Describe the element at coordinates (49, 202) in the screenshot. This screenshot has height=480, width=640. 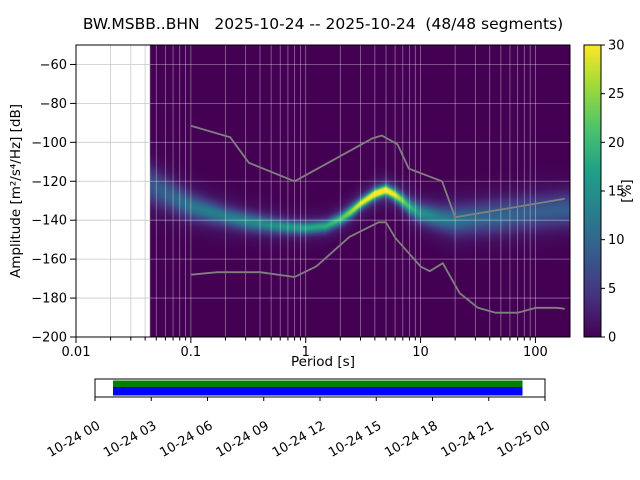
I see `y-tick-labels: −60 −80 −100 −120 −140 −160 −180 −200` at that location.